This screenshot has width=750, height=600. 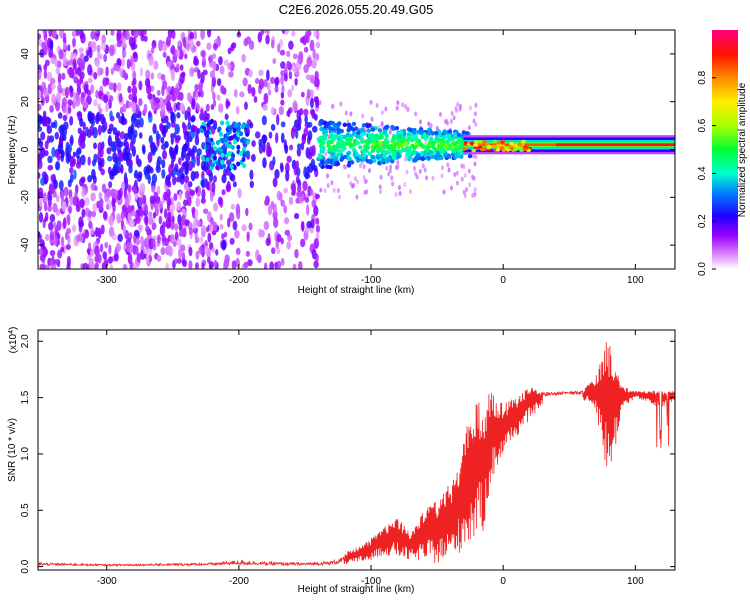 I want to click on colorbar-label: Normalized spectral amplitude, so click(x=742, y=149).